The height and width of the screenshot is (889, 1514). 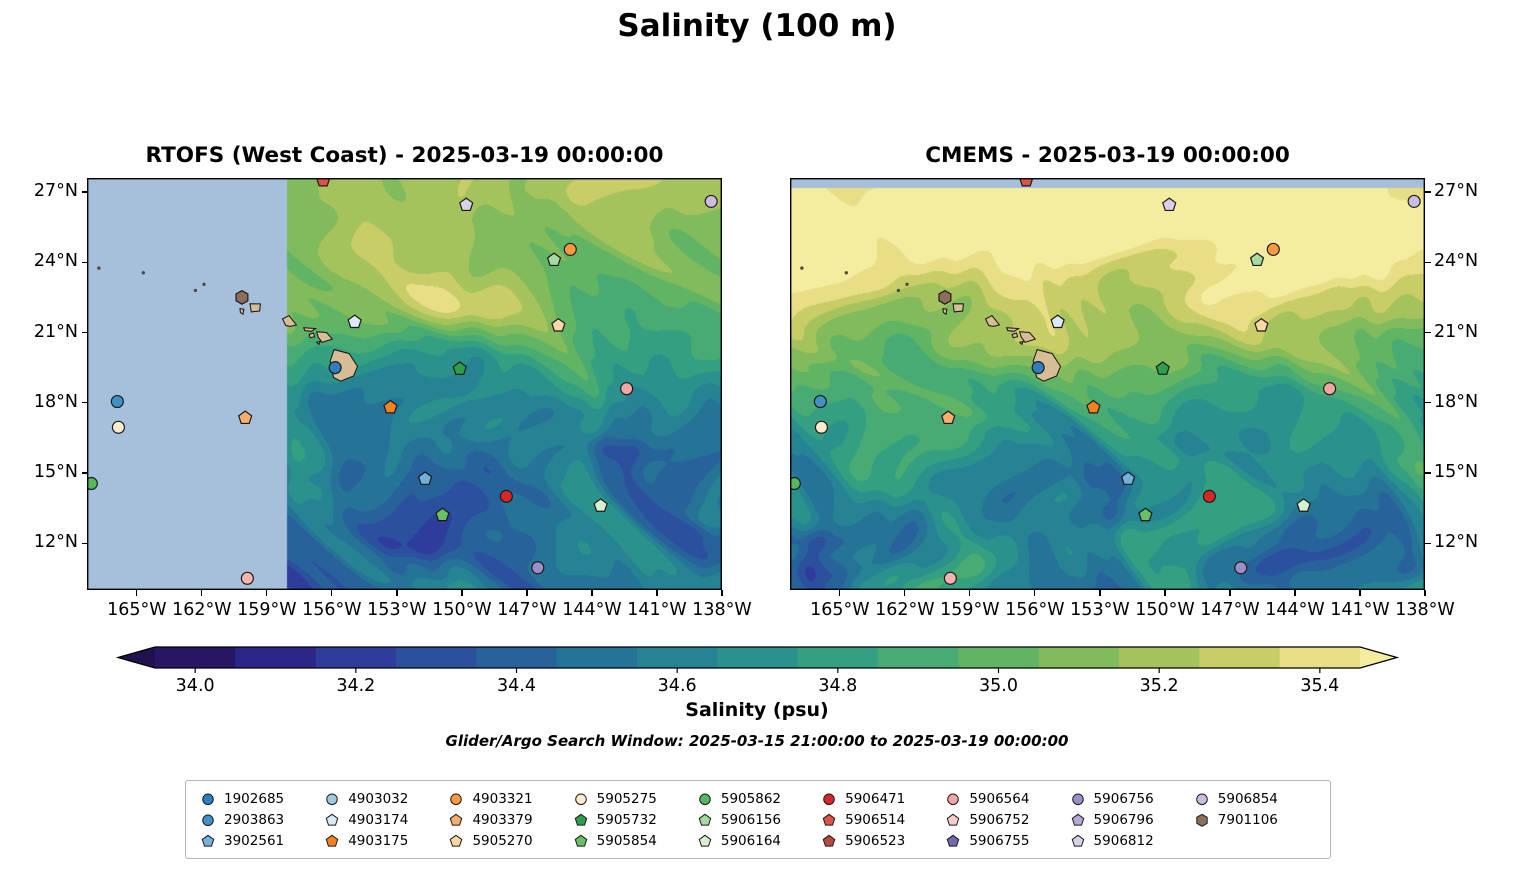 I want to click on x-tick-label: 159°W, so click(x=970, y=610).